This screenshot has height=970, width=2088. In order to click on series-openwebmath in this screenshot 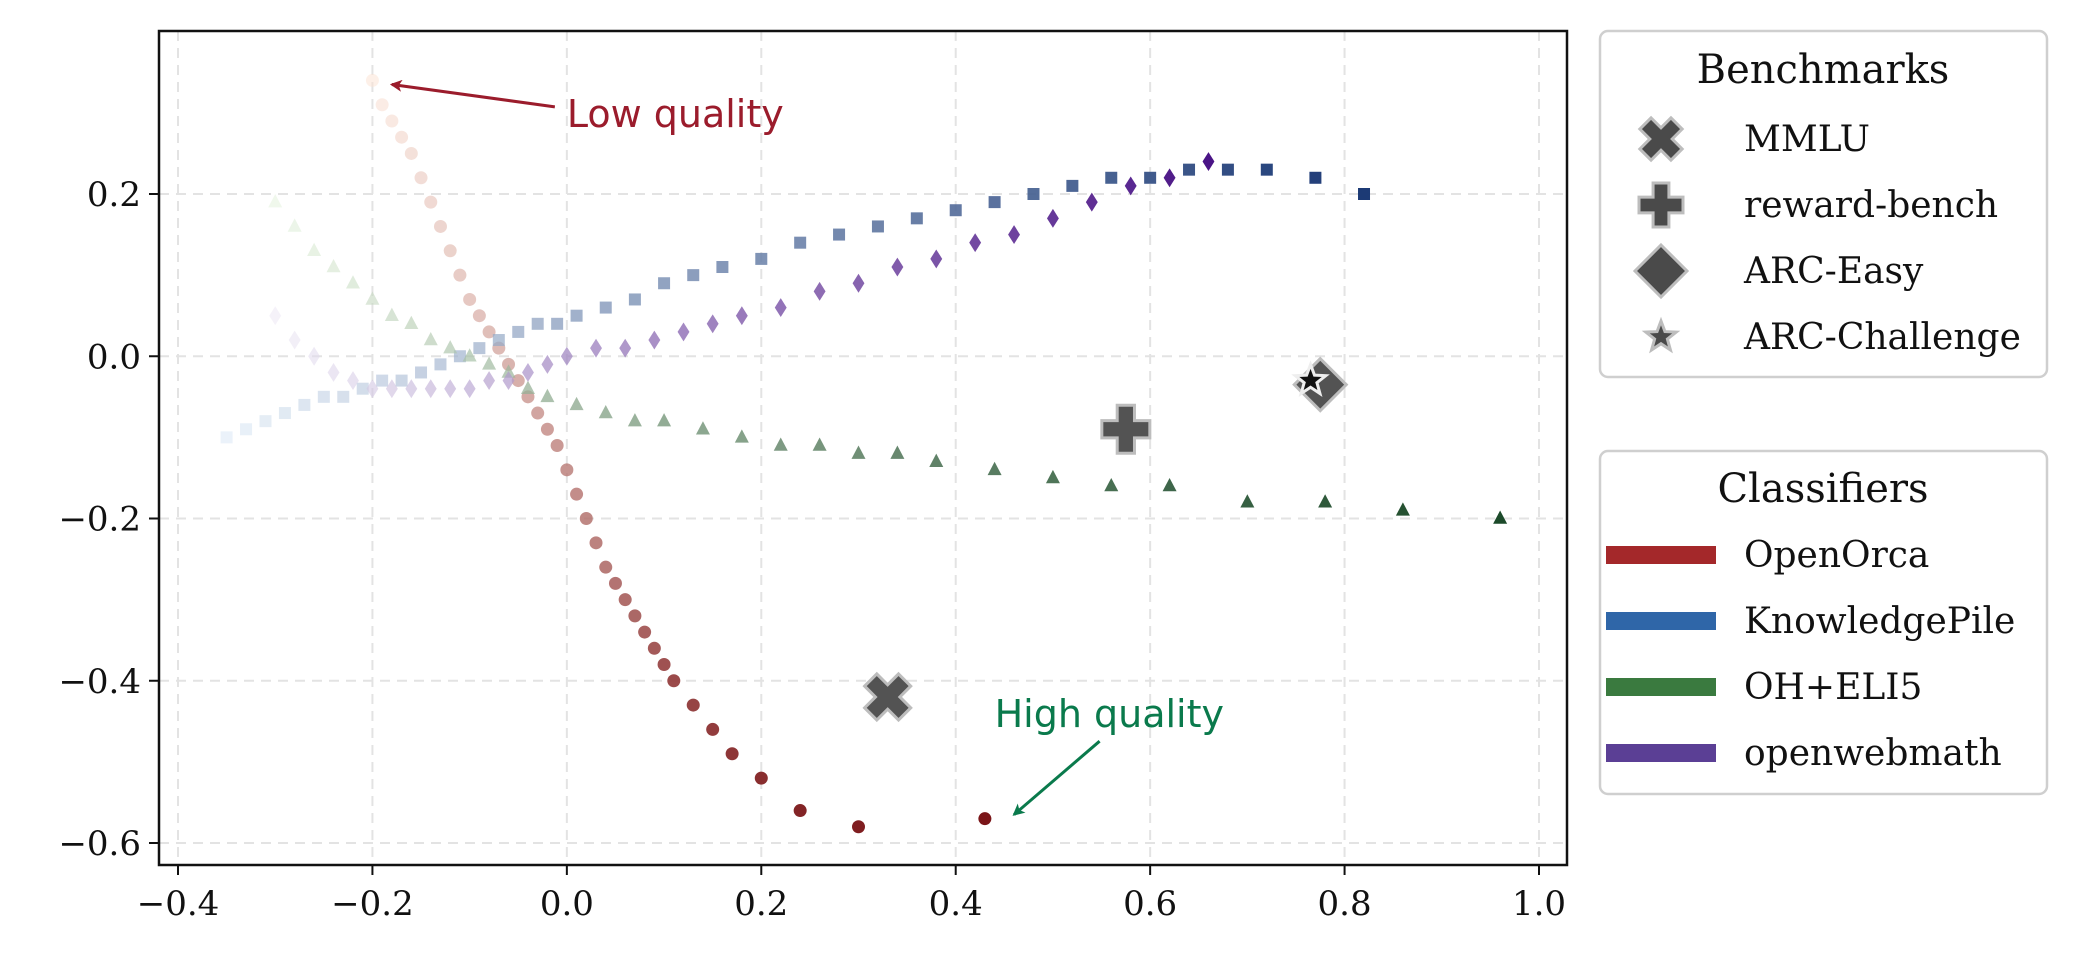, I will do `click(742, 275)`.